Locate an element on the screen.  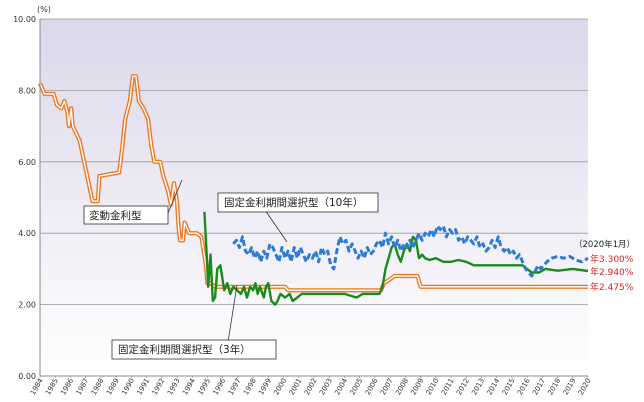
x-tick-label: 2017 is located at coordinates (539, 386).